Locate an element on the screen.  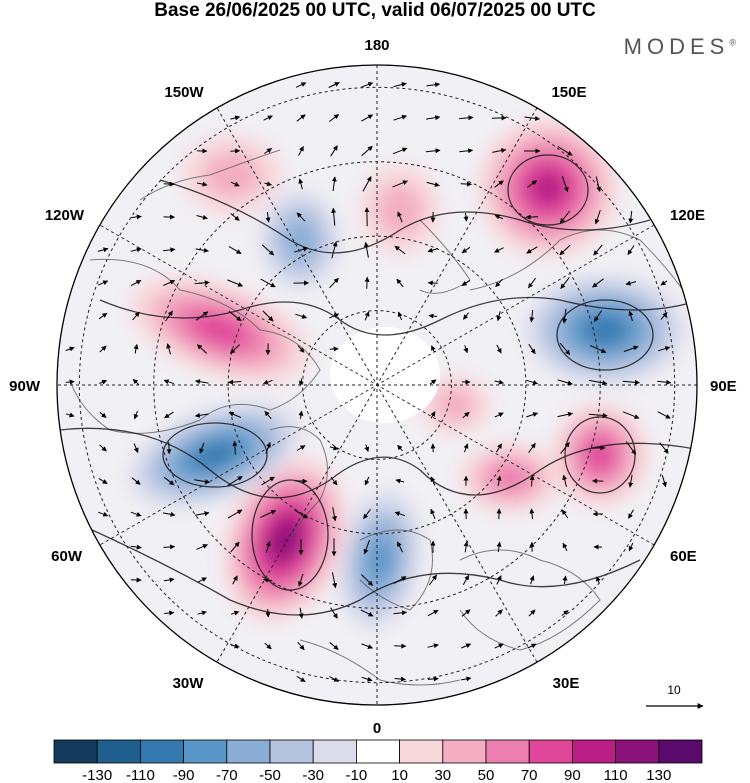
colorbar-tick-label: 90 is located at coordinates (572, 775).